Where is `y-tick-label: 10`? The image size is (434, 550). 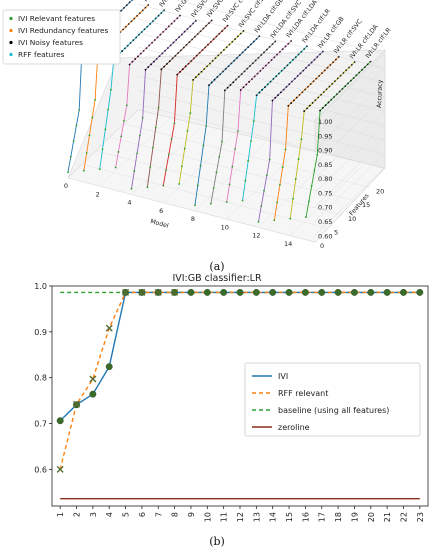
y-tick-label: 10 is located at coordinates (352, 219).